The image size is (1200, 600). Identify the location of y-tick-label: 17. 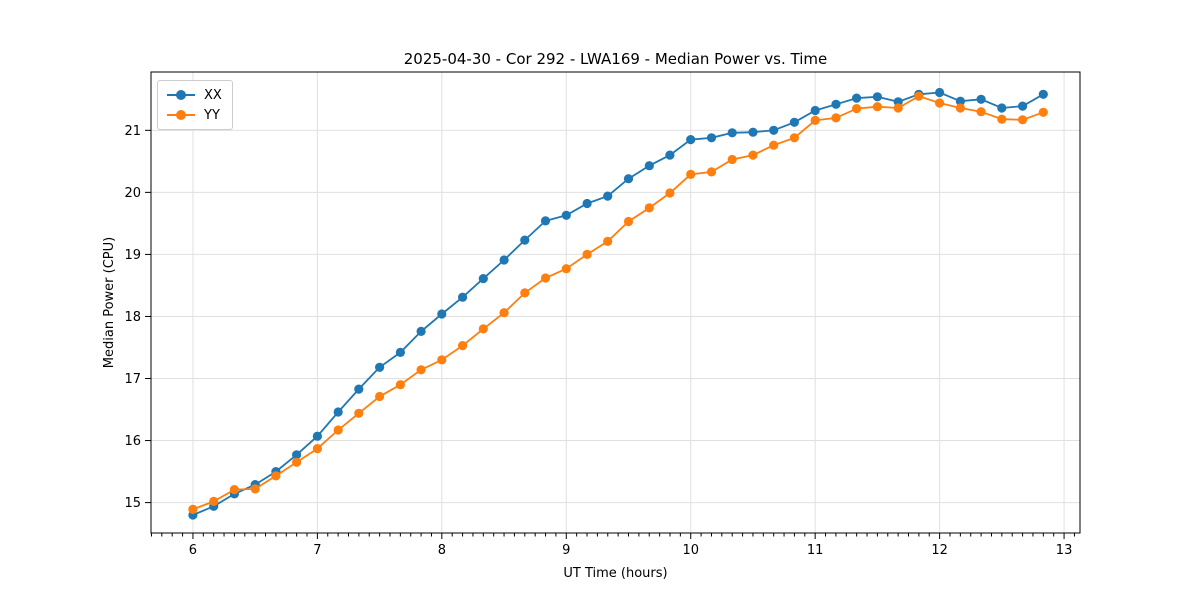
(132, 379).